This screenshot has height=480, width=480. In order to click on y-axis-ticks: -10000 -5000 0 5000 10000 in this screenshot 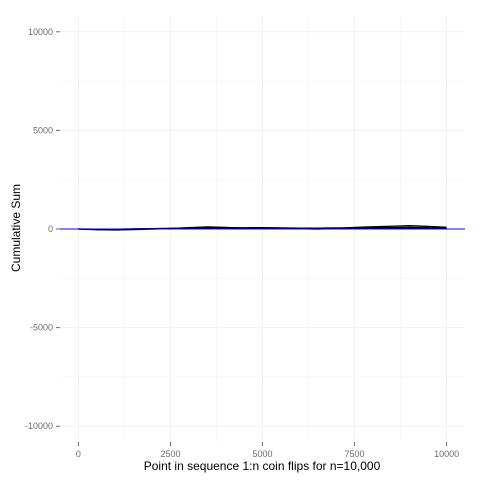, I will do `click(42, 229)`.